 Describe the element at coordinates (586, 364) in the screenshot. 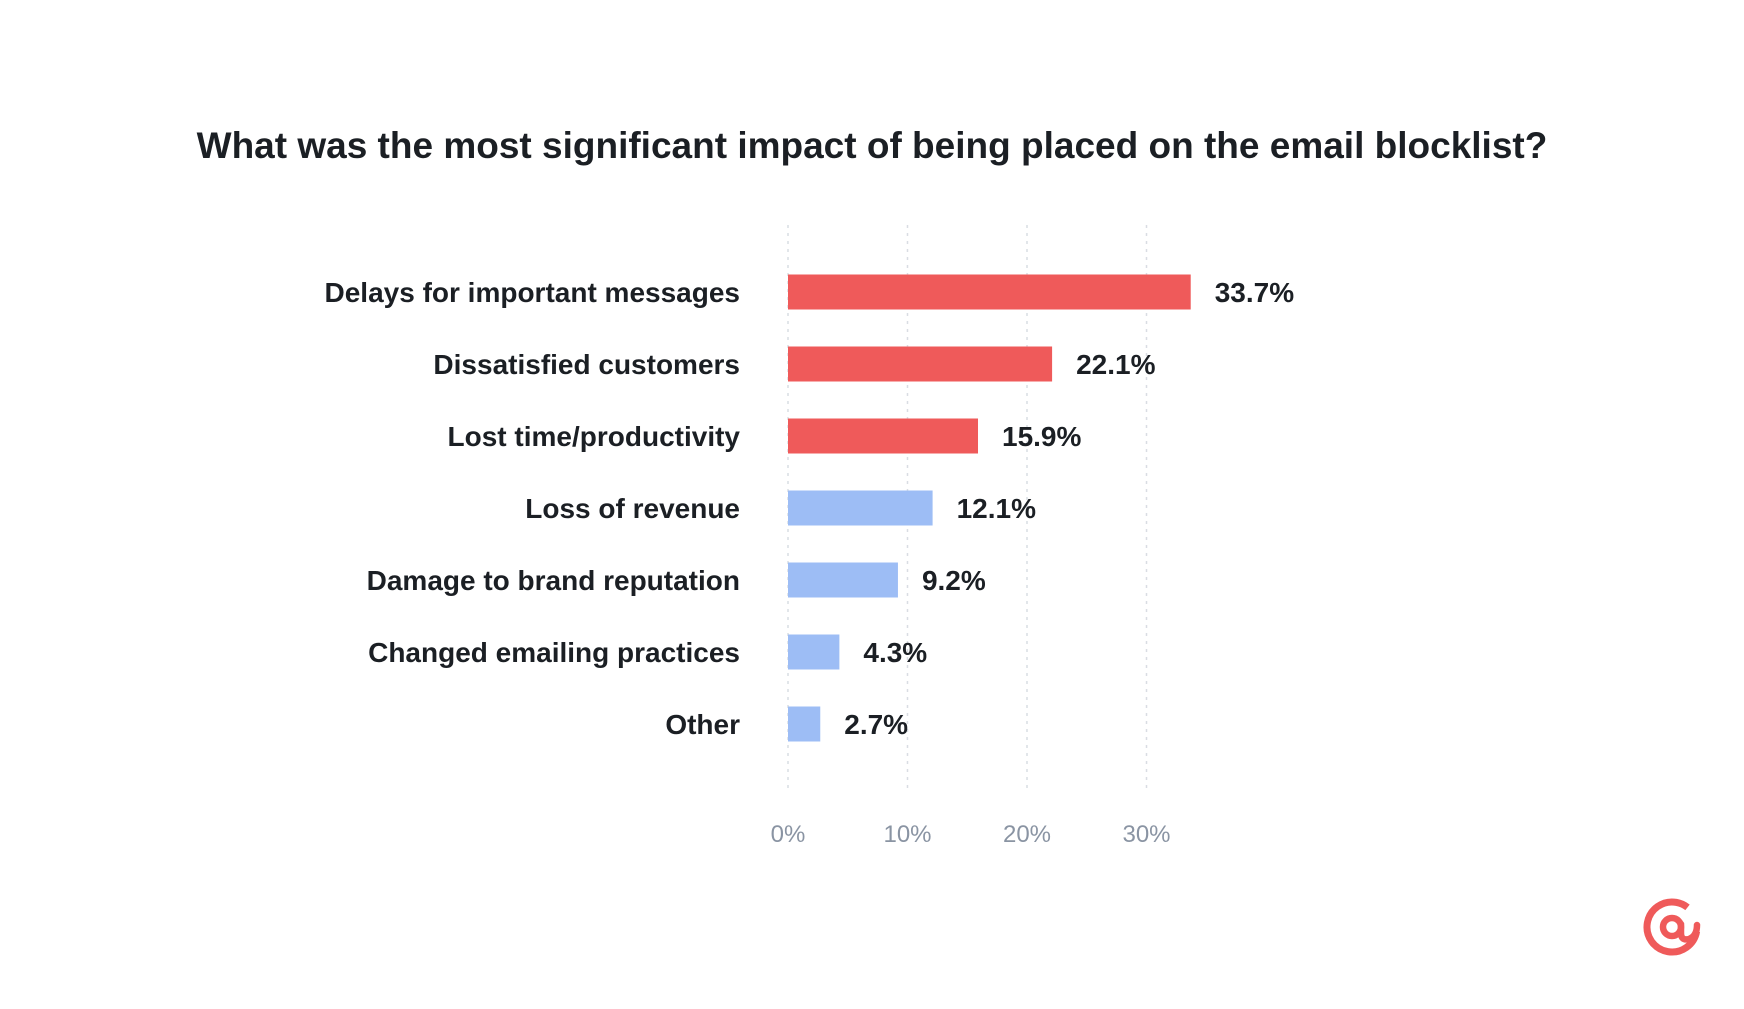

I see `category-label: Dissatisfied customers` at that location.